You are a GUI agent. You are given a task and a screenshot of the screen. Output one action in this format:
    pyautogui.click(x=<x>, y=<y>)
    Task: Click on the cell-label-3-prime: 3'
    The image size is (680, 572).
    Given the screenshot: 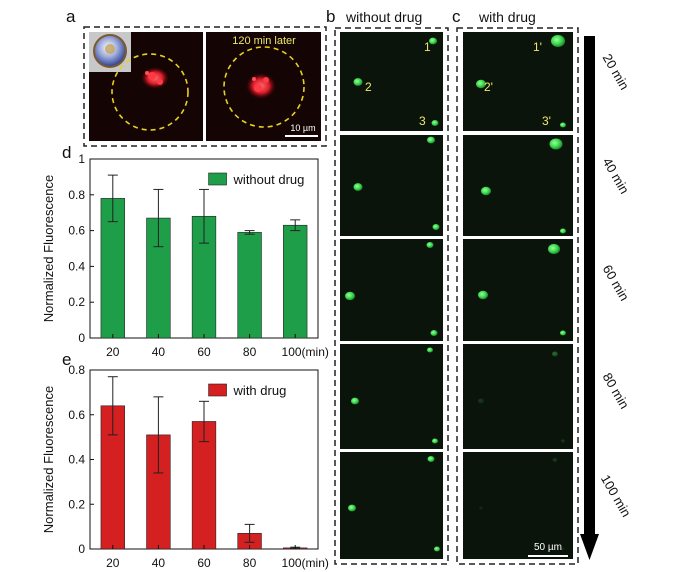 What is the action you would take?
    pyautogui.click(x=546, y=121)
    